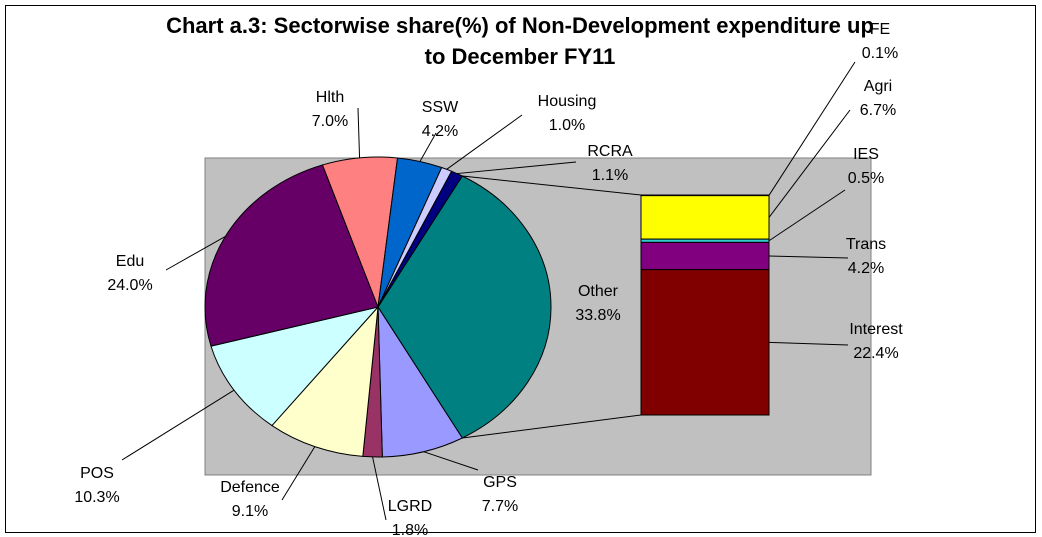 Image resolution: width=1042 pixels, height=537 pixels. I want to click on slice-value: 7.0%, so click(330, 121).